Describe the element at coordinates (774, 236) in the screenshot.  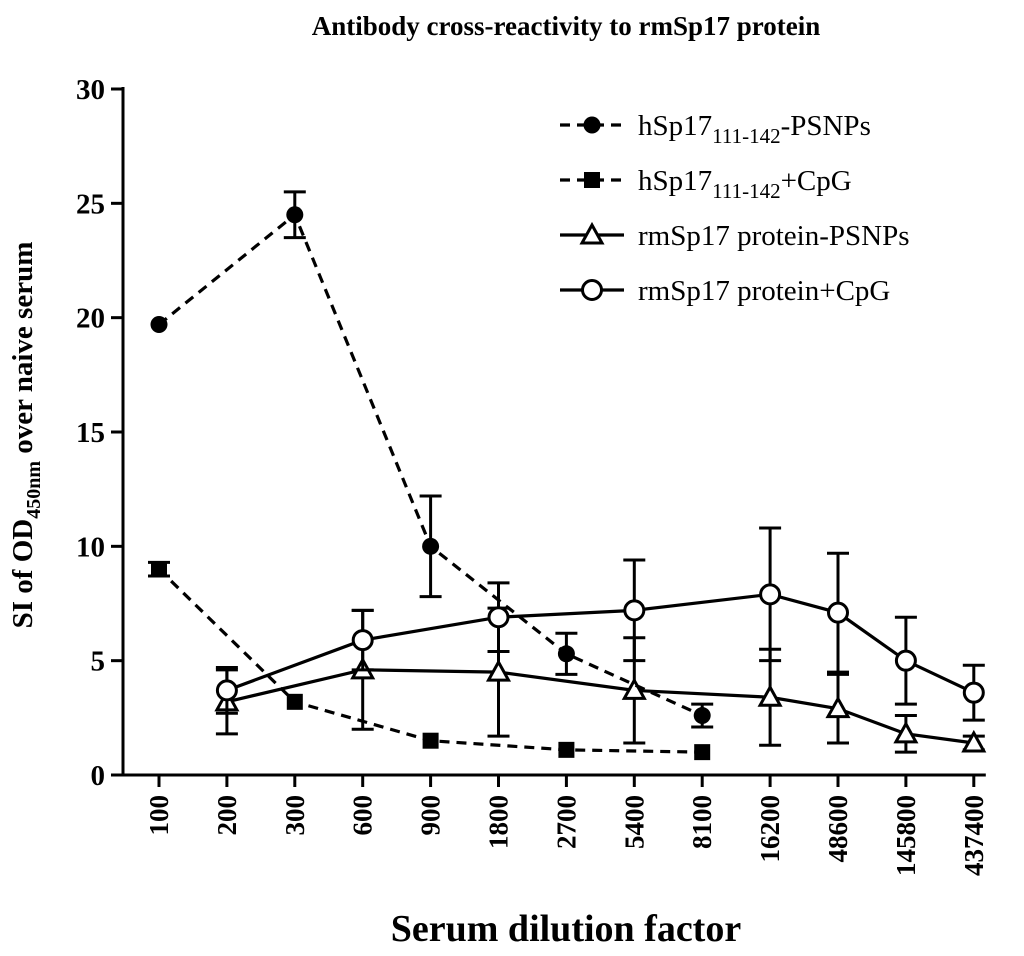
I see `legend-label: rmSp17 protein-PSNPs` at that location.